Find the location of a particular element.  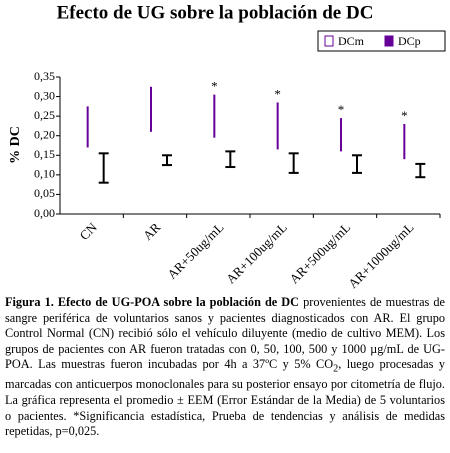

chart-title: Efecto de UG sobre la población de DC is located at coordinates (215, 12).